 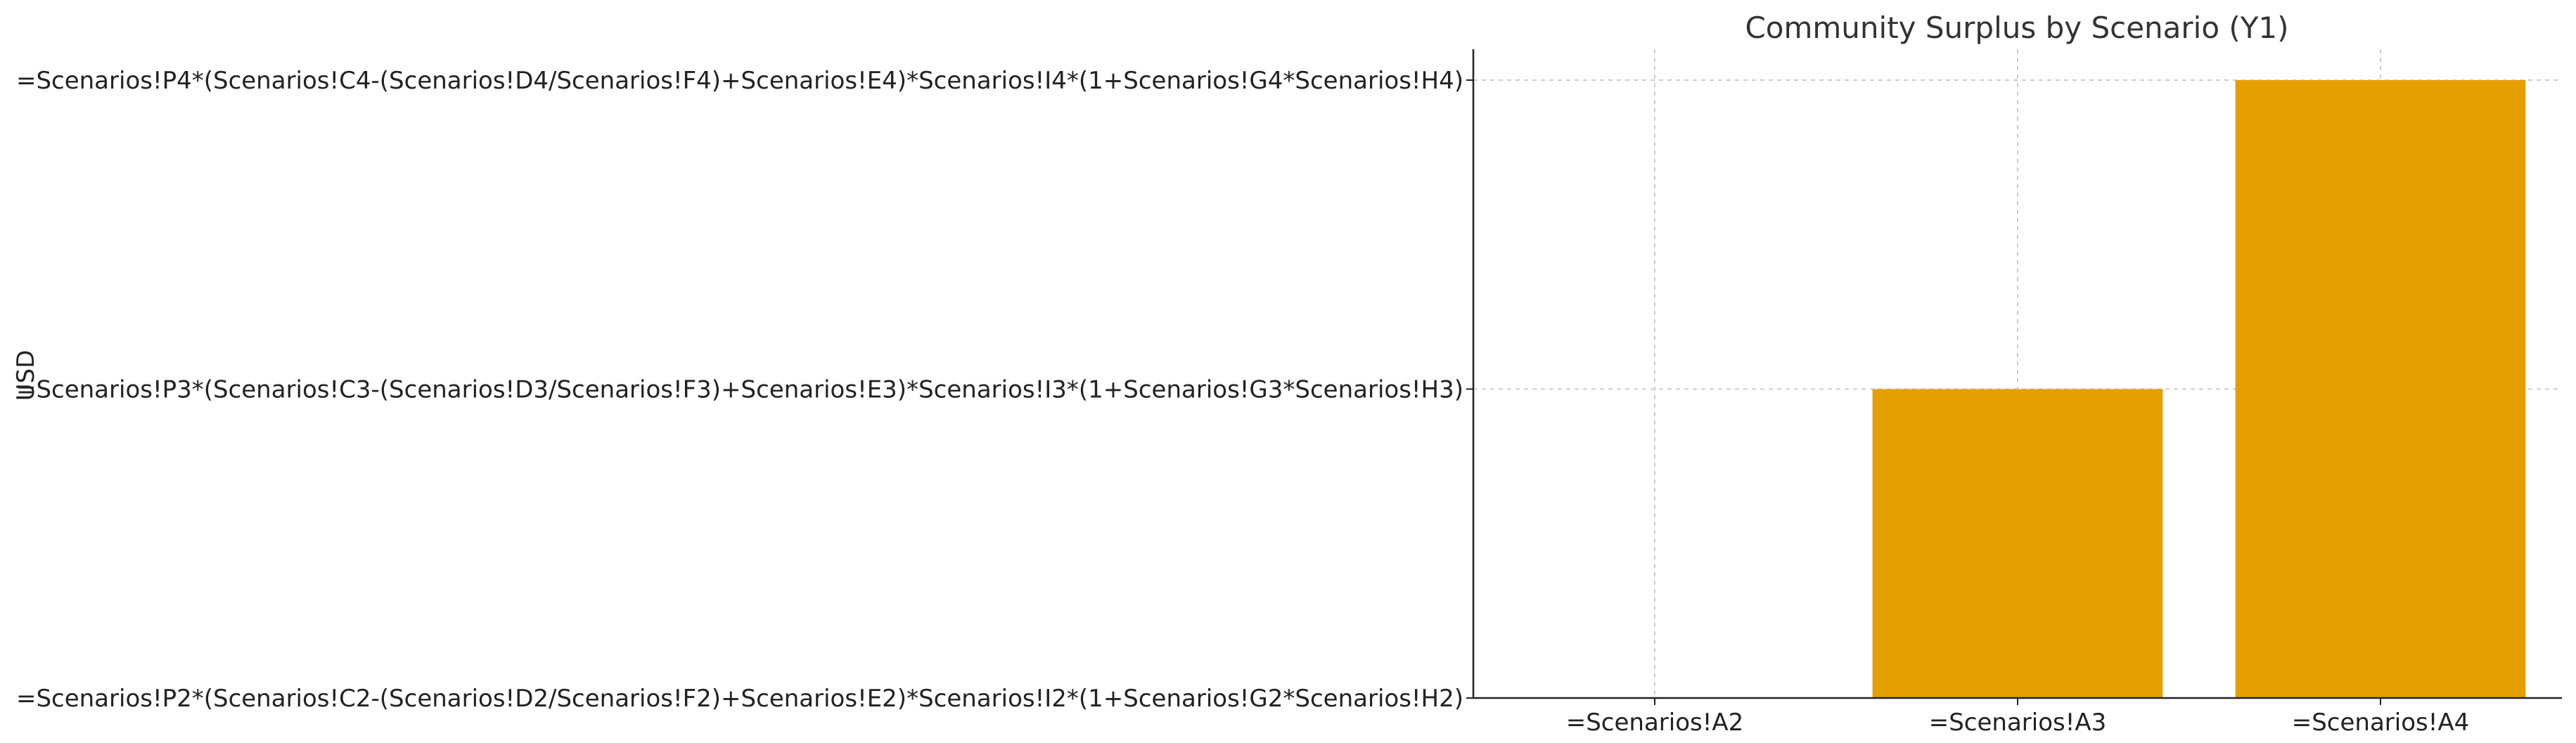 I want to click on x-tick-label: =Scenarios!A4, so click(x=2381, y=723).